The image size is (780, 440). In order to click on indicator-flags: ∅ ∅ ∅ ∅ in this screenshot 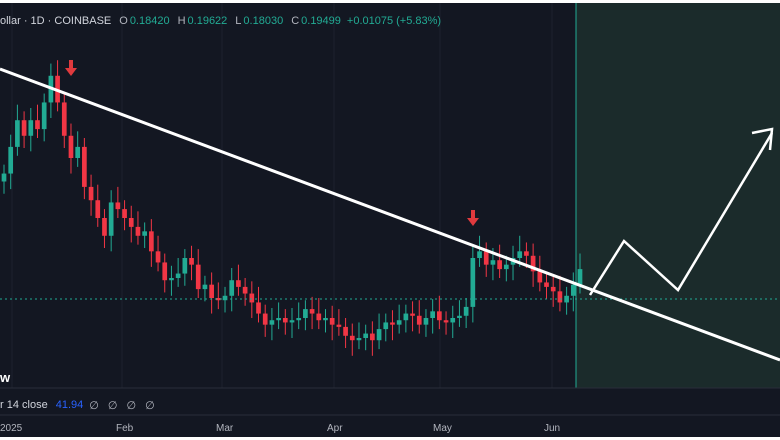, I will do `click(123, 405)`.